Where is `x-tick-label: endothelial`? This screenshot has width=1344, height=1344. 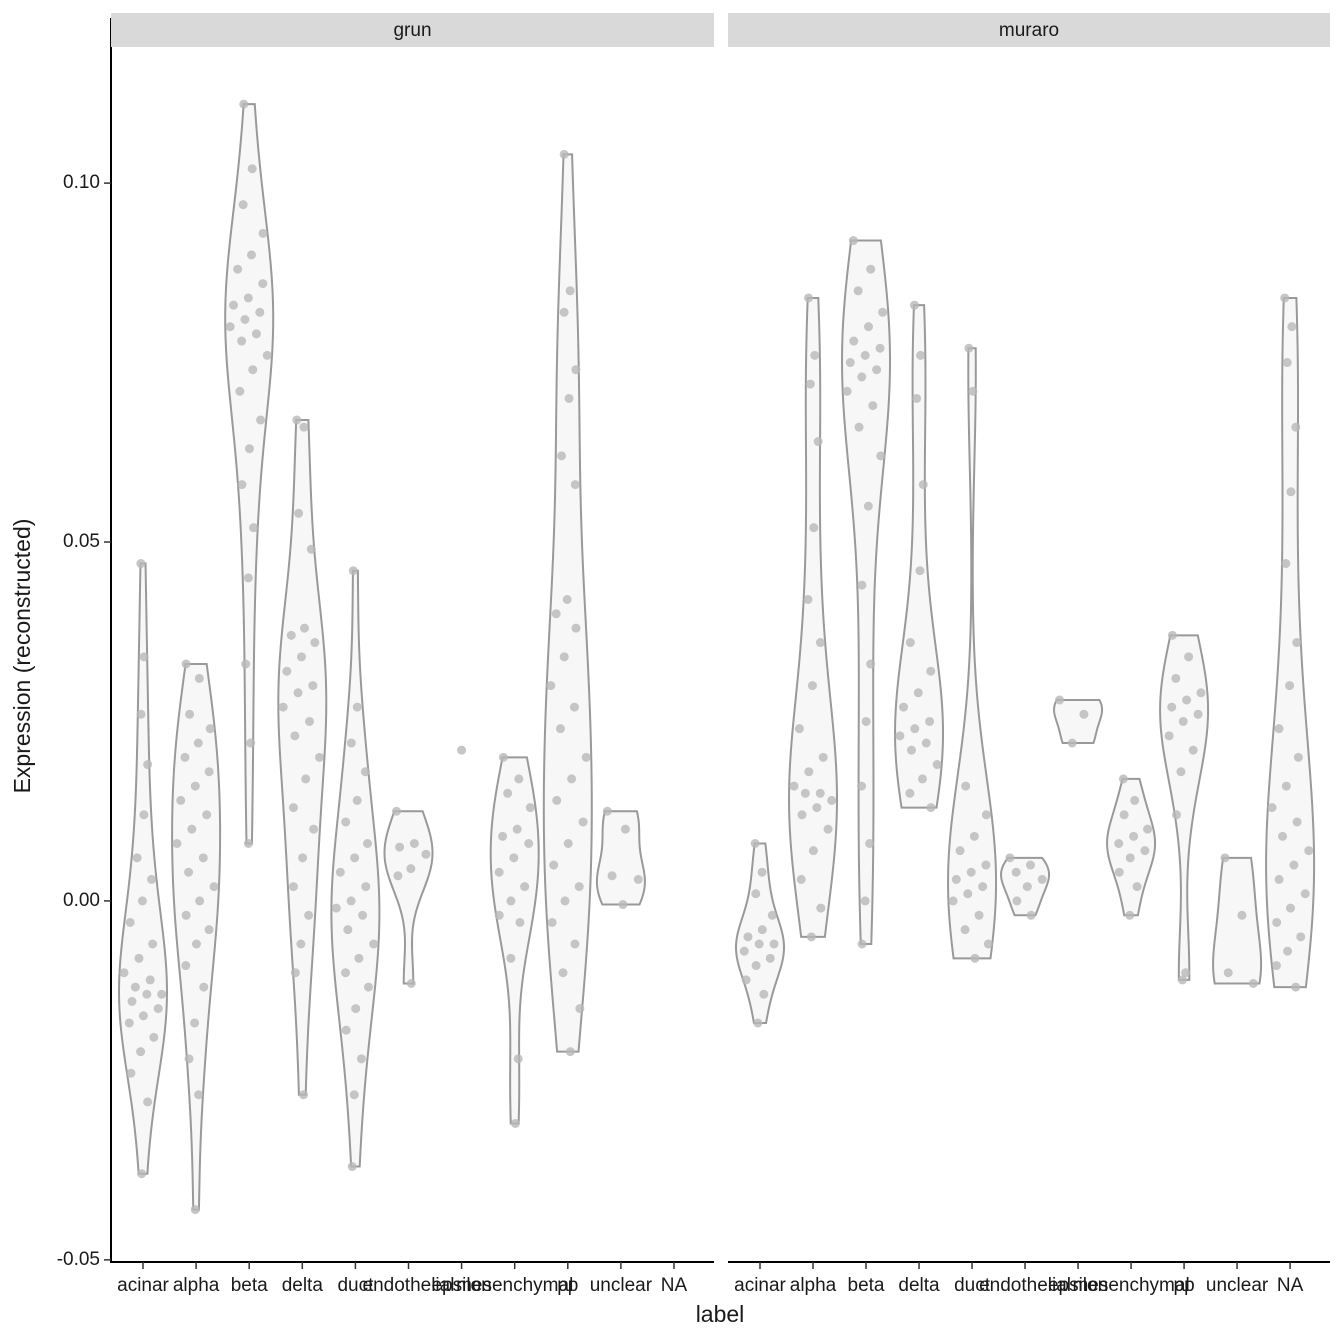
x-tick-label: endothelial is located at coordinates (1025, 1285).